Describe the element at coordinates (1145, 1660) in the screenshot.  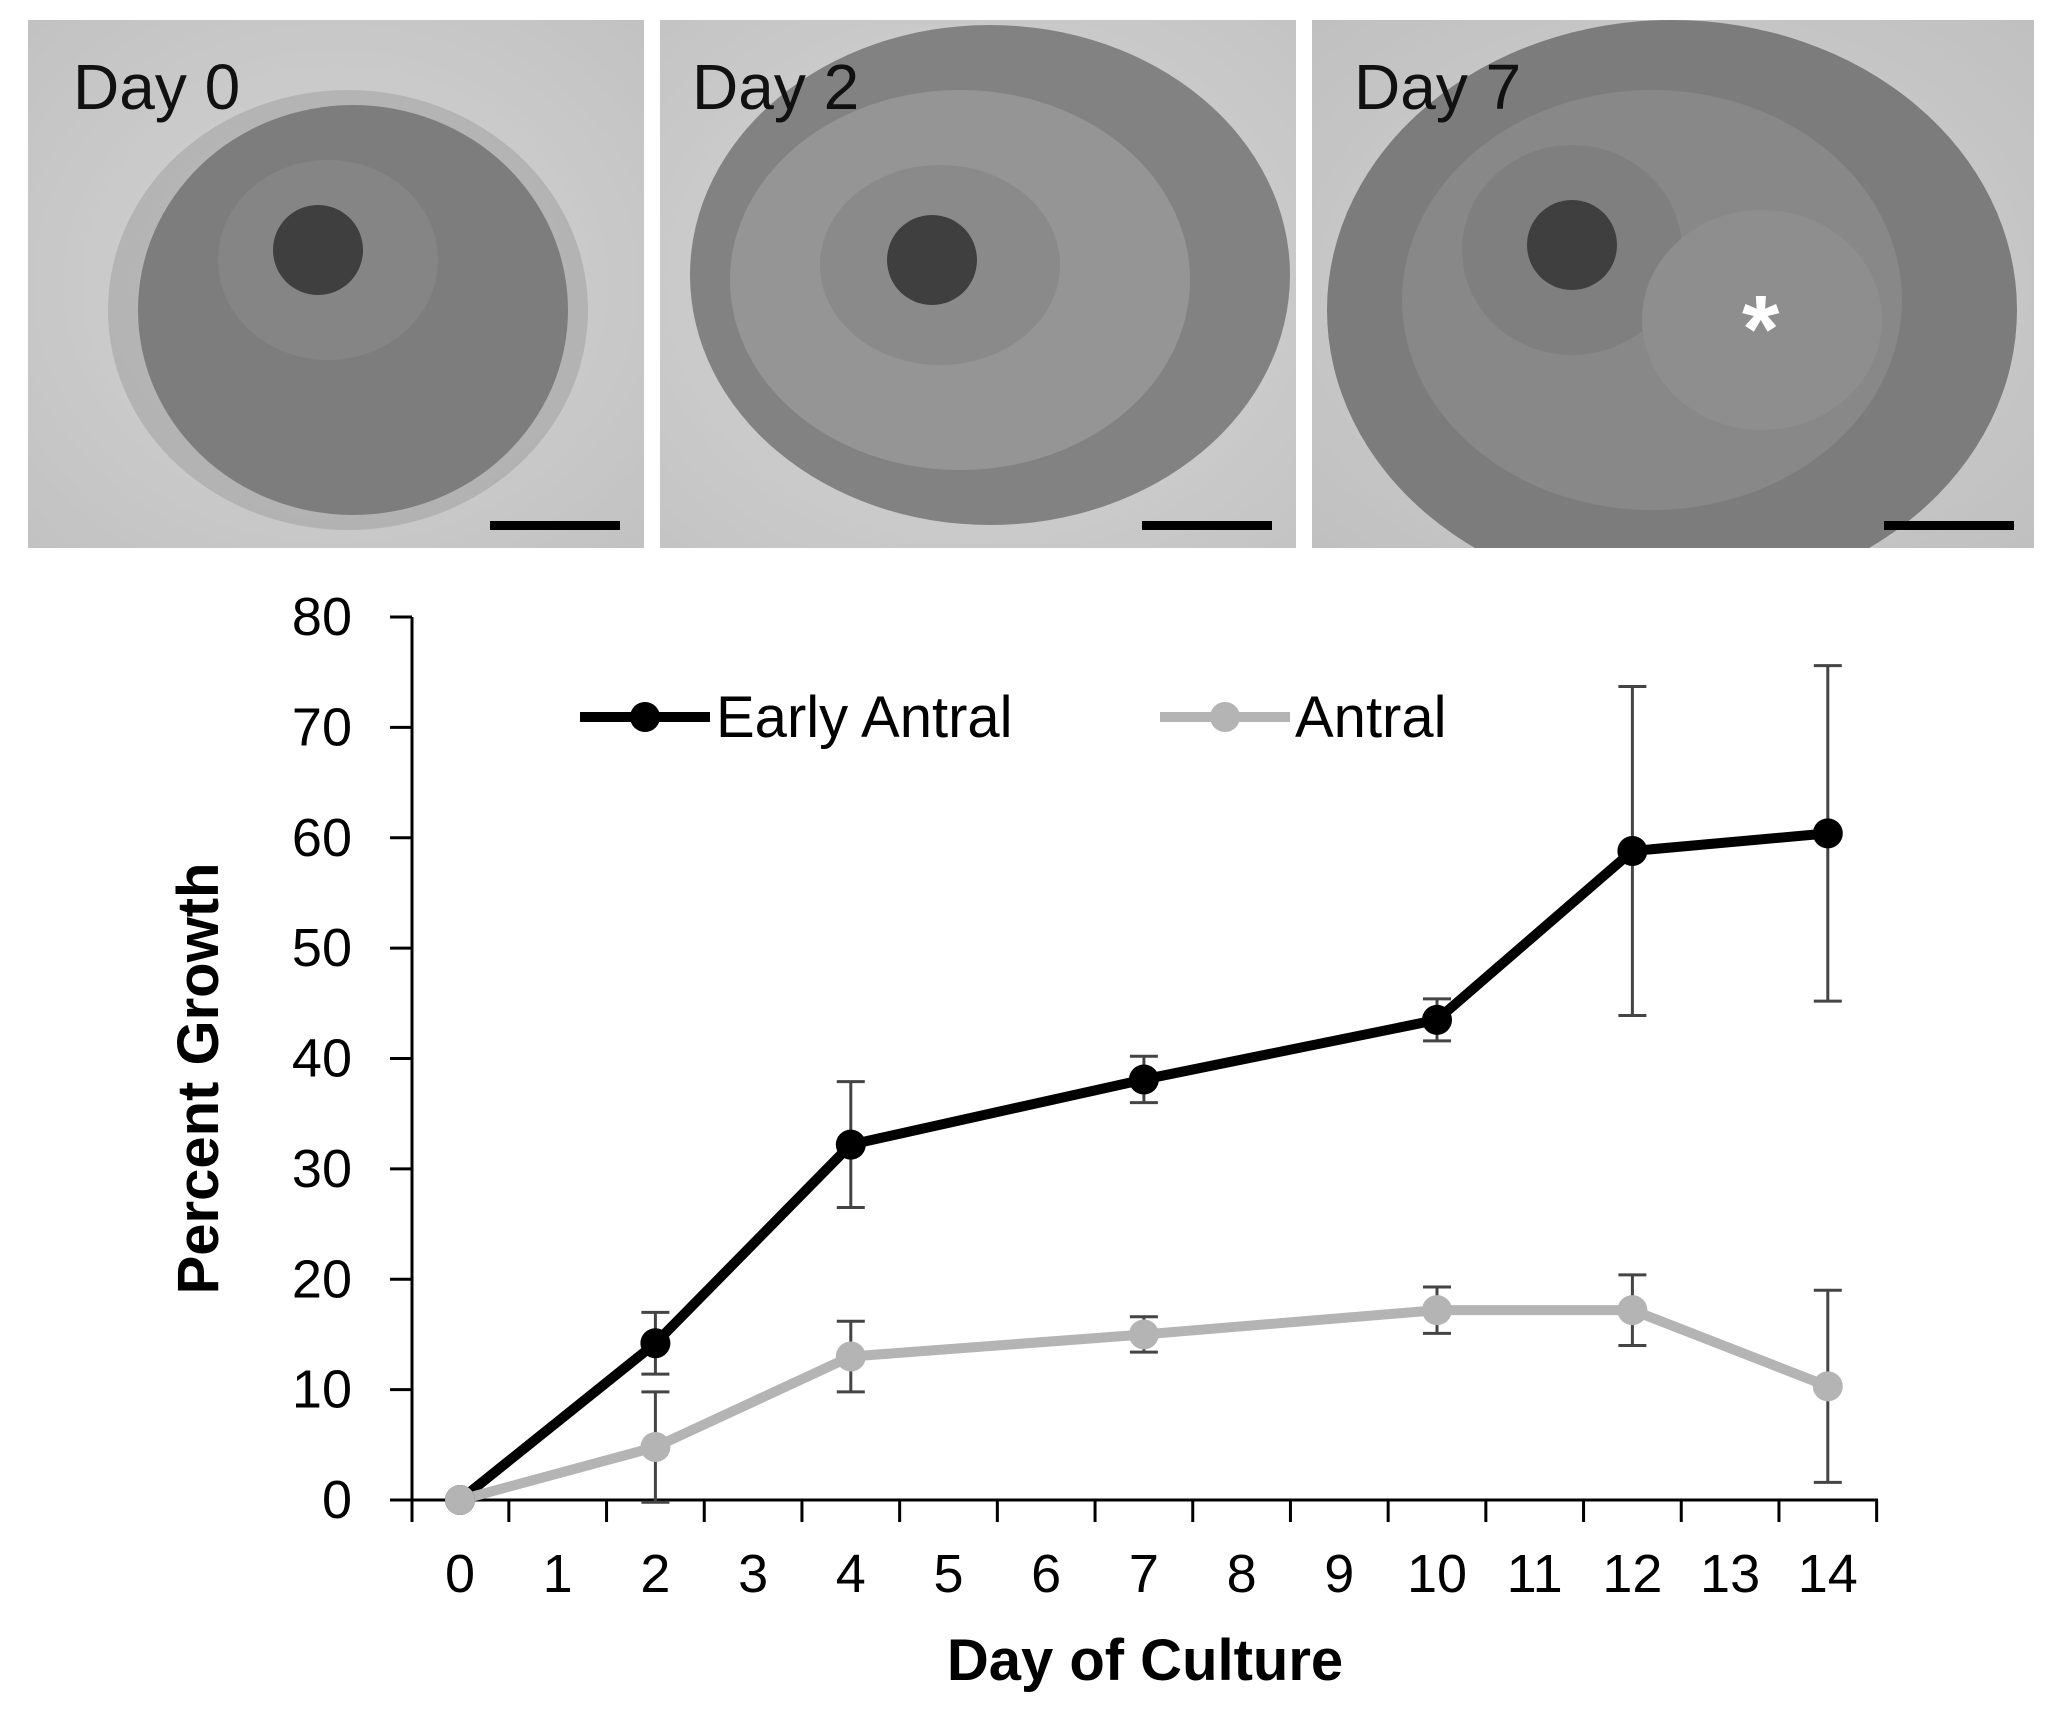
I see `x-axis-title: Day of Culture` at that location.